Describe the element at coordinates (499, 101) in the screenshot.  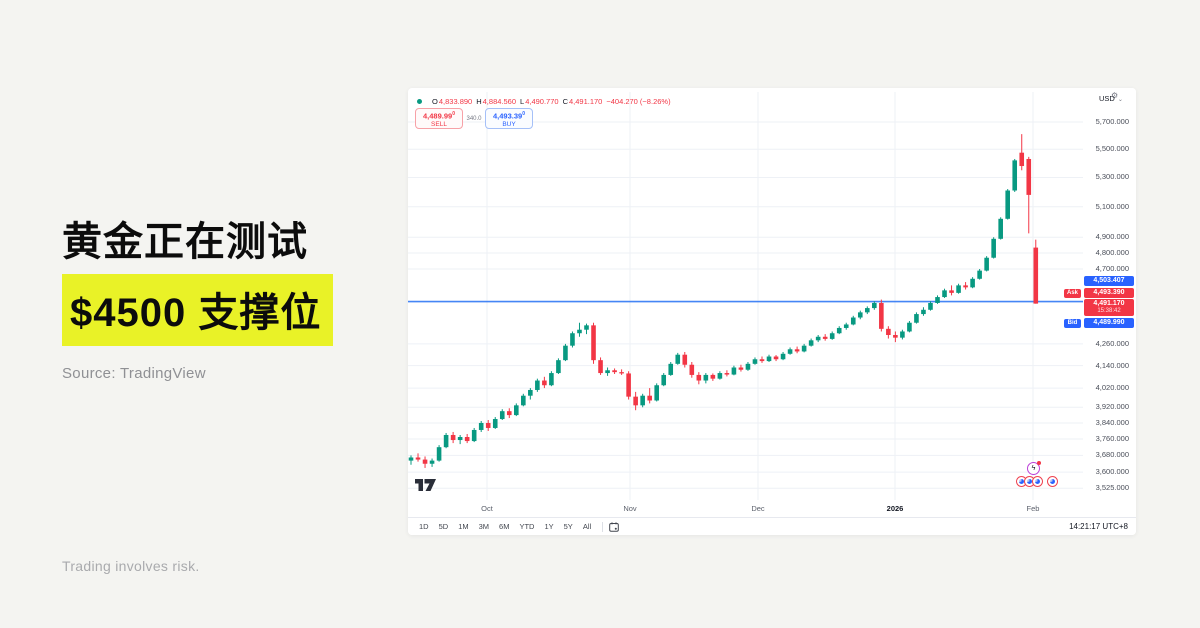
I see `high-value: 4,884.560` at that location.